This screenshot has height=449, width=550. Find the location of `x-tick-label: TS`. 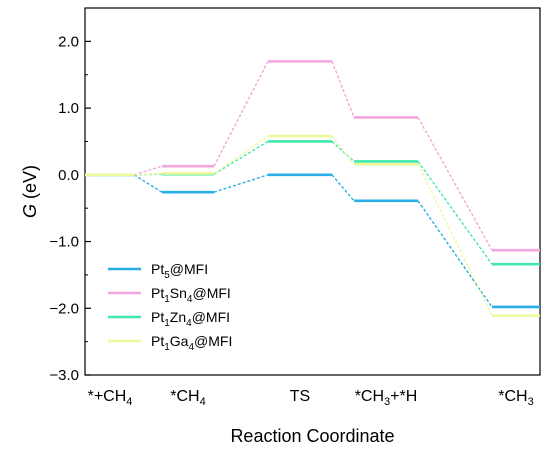

x-tick-label: TS is located at coordinates (300, 396).